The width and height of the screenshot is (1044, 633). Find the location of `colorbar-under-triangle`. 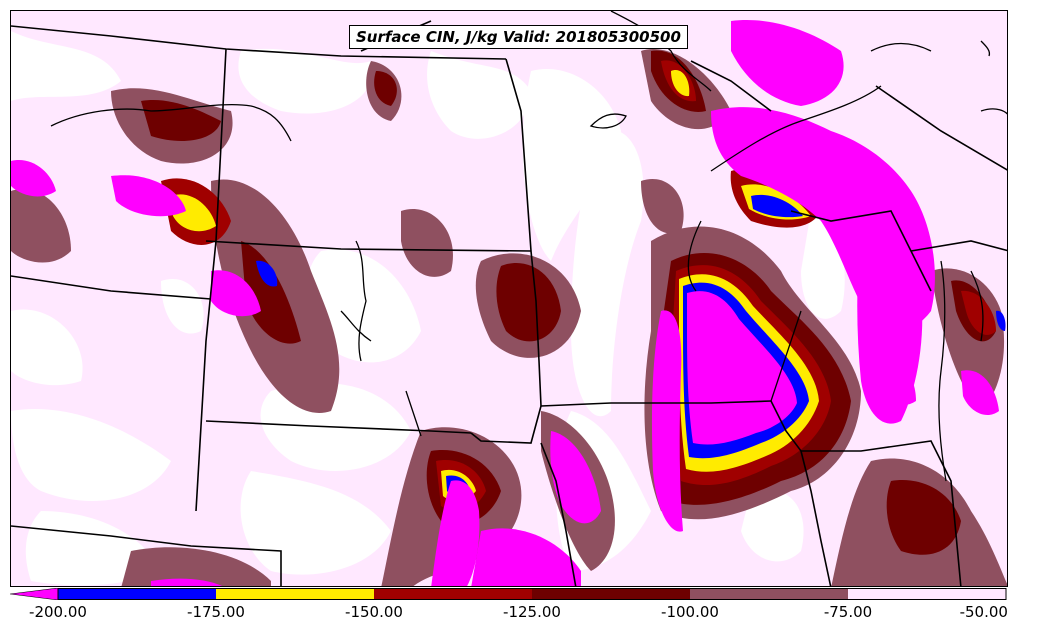

colorbar-under-triangle is located at coordinates (34, 594).